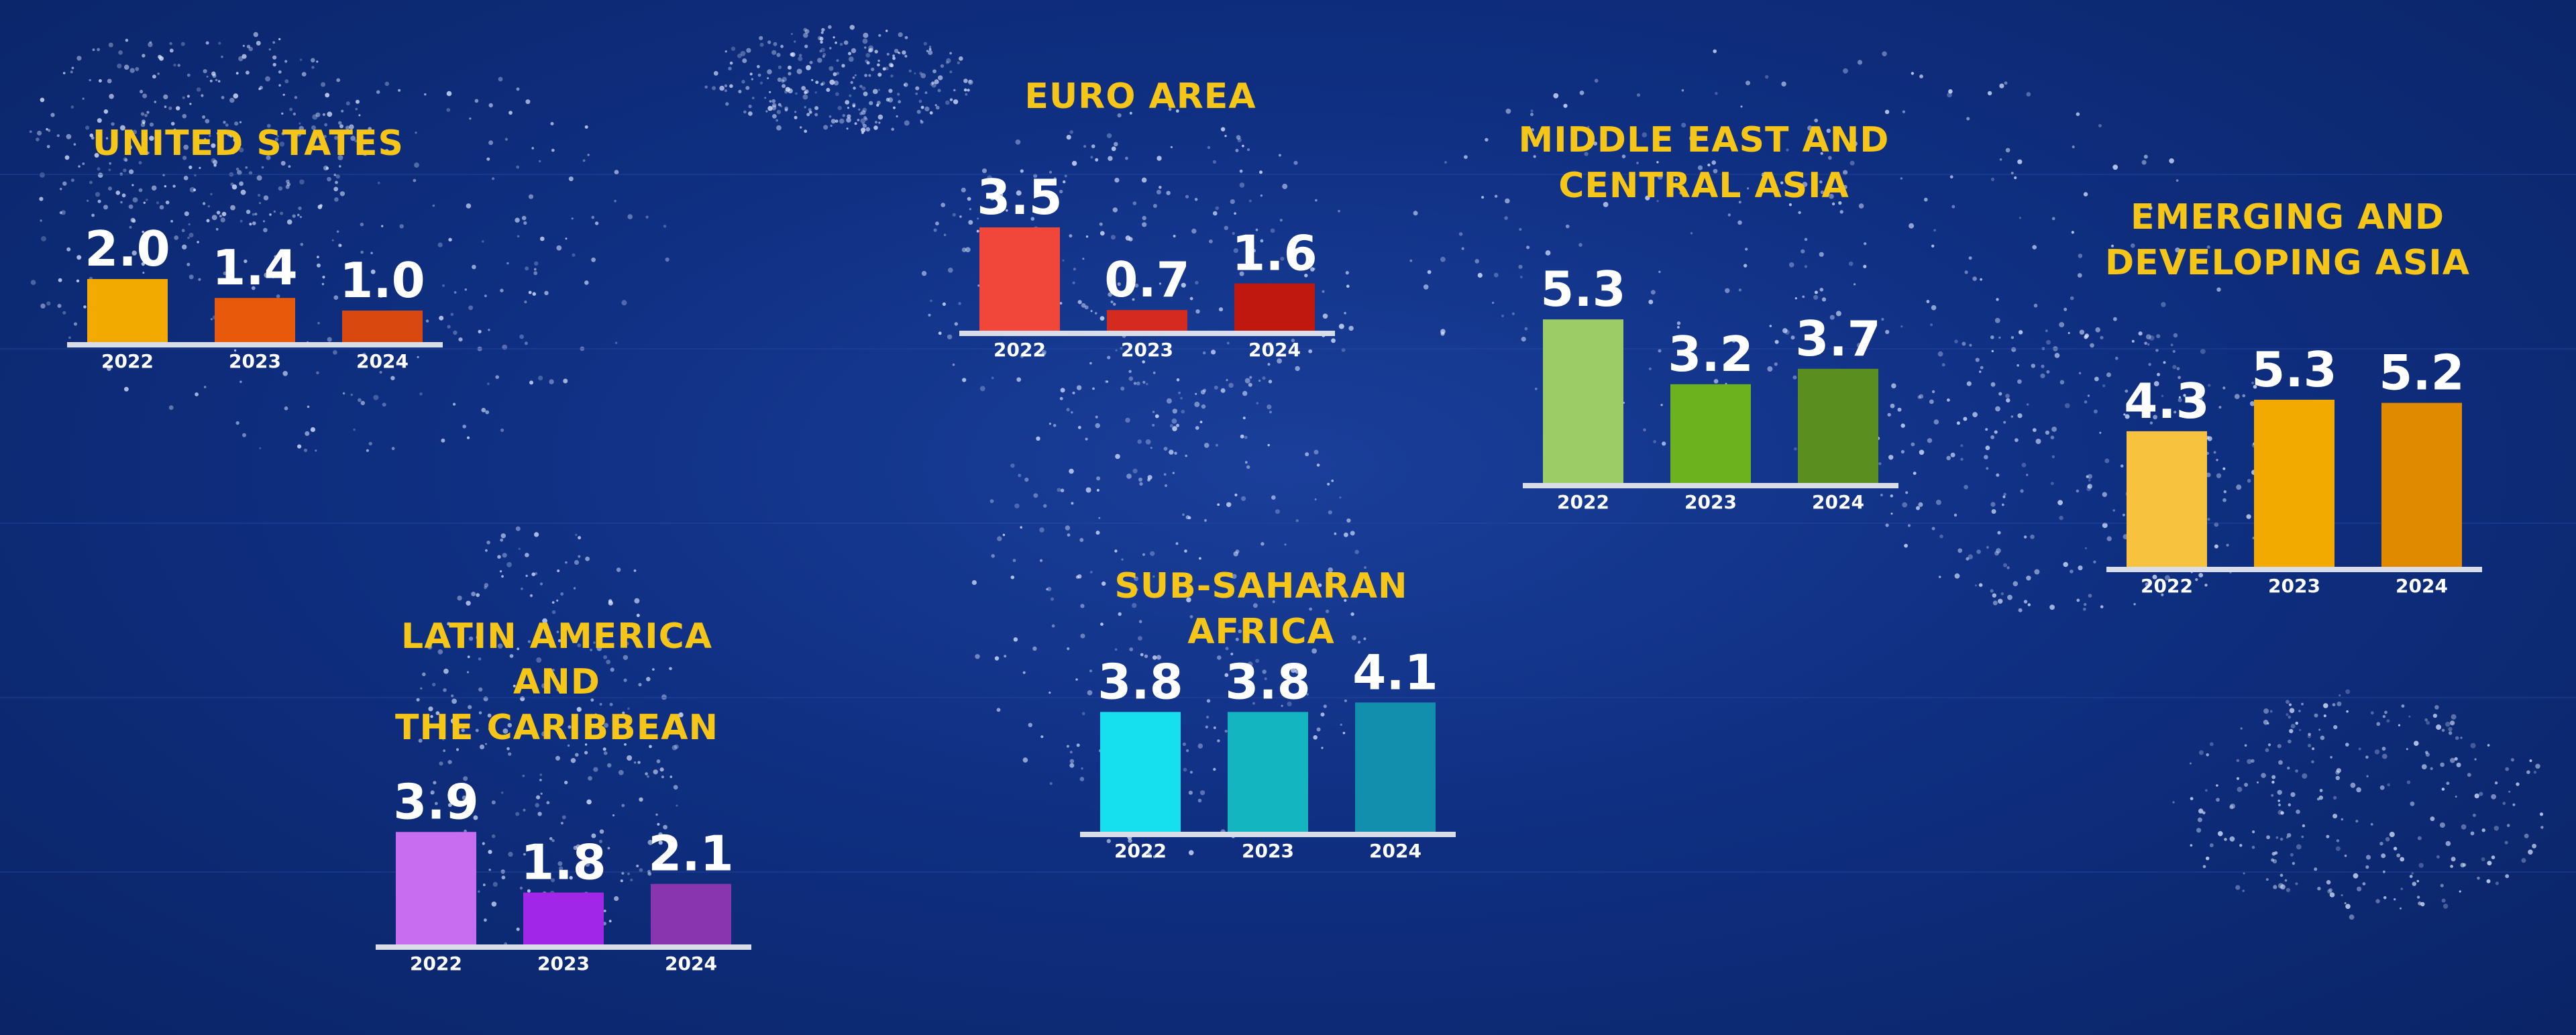 The width and height of the screenshot is (2576, 1035). I want to click on chart-title: MIDDLE EAST AND CENTRAL ASIA, so click(1704, 163).